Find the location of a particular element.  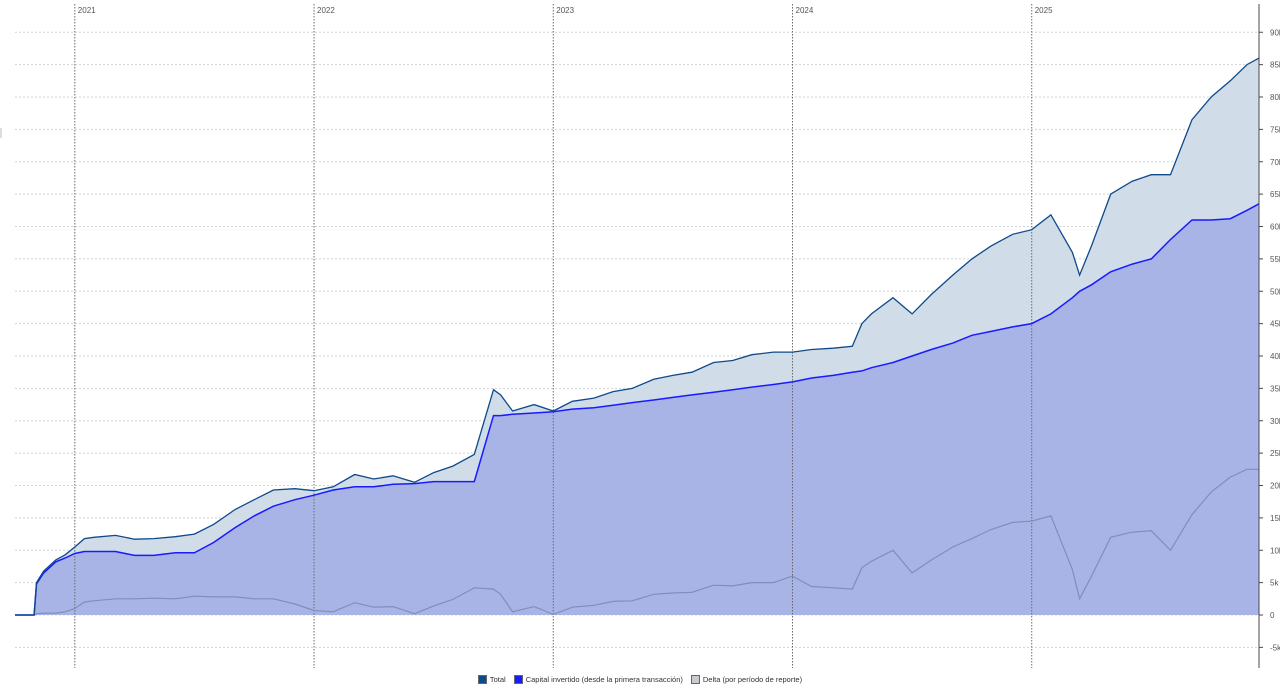

y-tick-label: 20k is located at coordinates (1275, 486).